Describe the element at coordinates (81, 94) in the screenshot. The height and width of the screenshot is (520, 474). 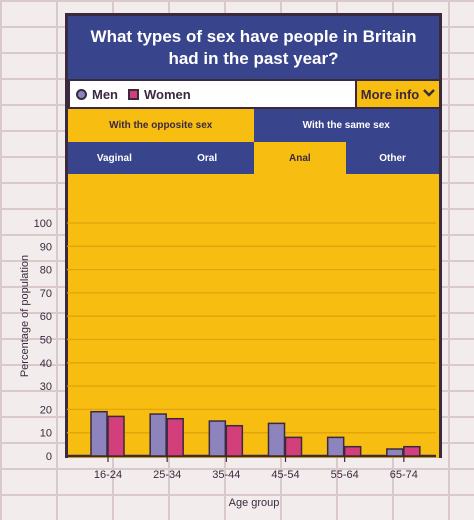
I see `men-swatch-icon` at that location.